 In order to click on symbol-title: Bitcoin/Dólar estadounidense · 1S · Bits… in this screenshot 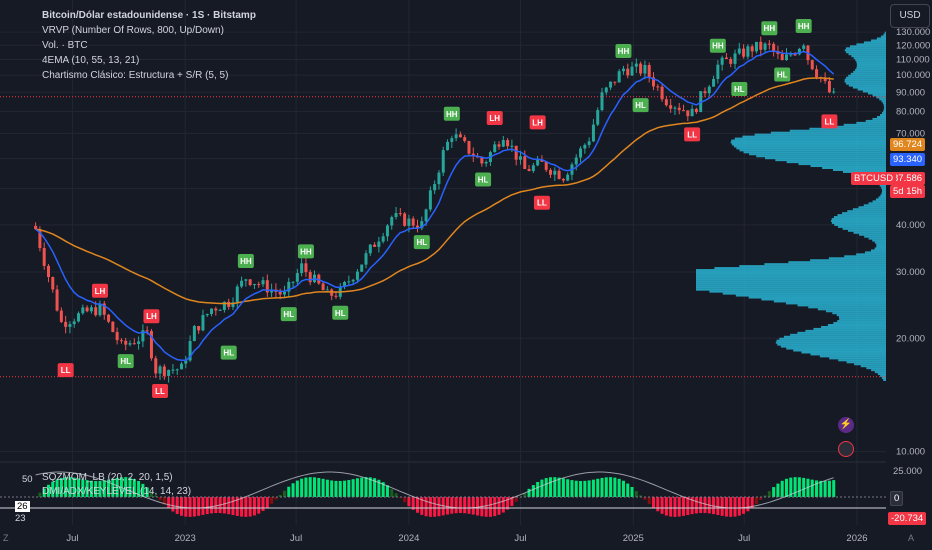, I will do `click(149, 15)`.